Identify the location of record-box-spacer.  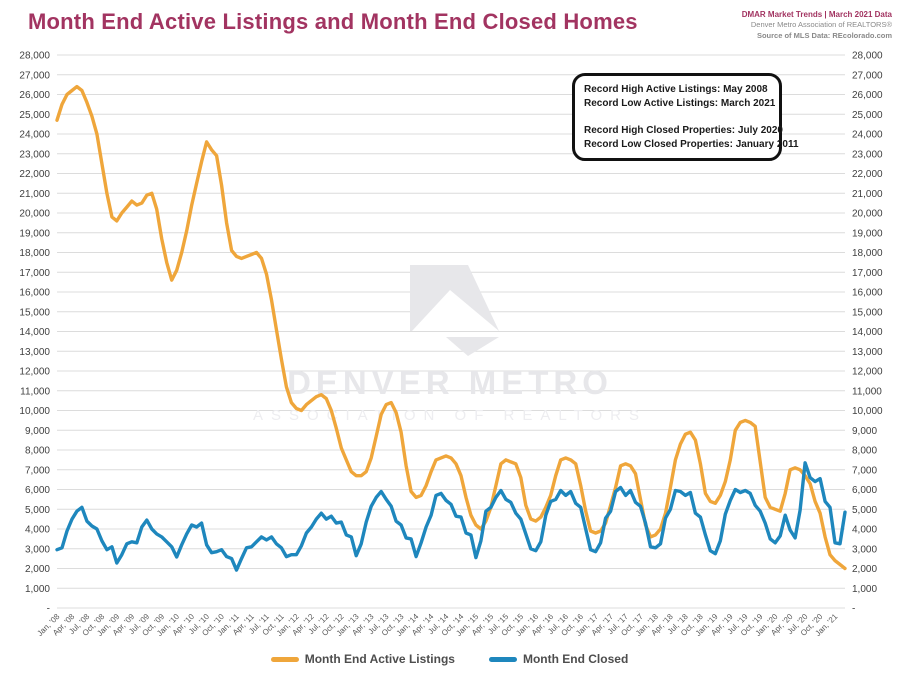
(677, 117).